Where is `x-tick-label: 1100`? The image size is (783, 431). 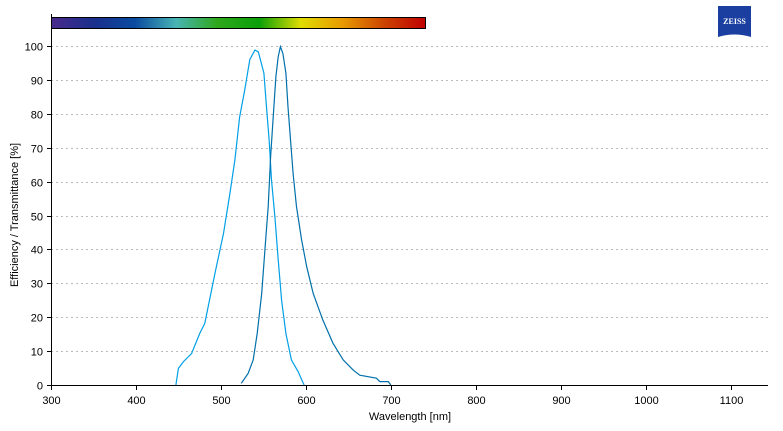 x-tick-label: 1100 is located at coordinates (732, 401).